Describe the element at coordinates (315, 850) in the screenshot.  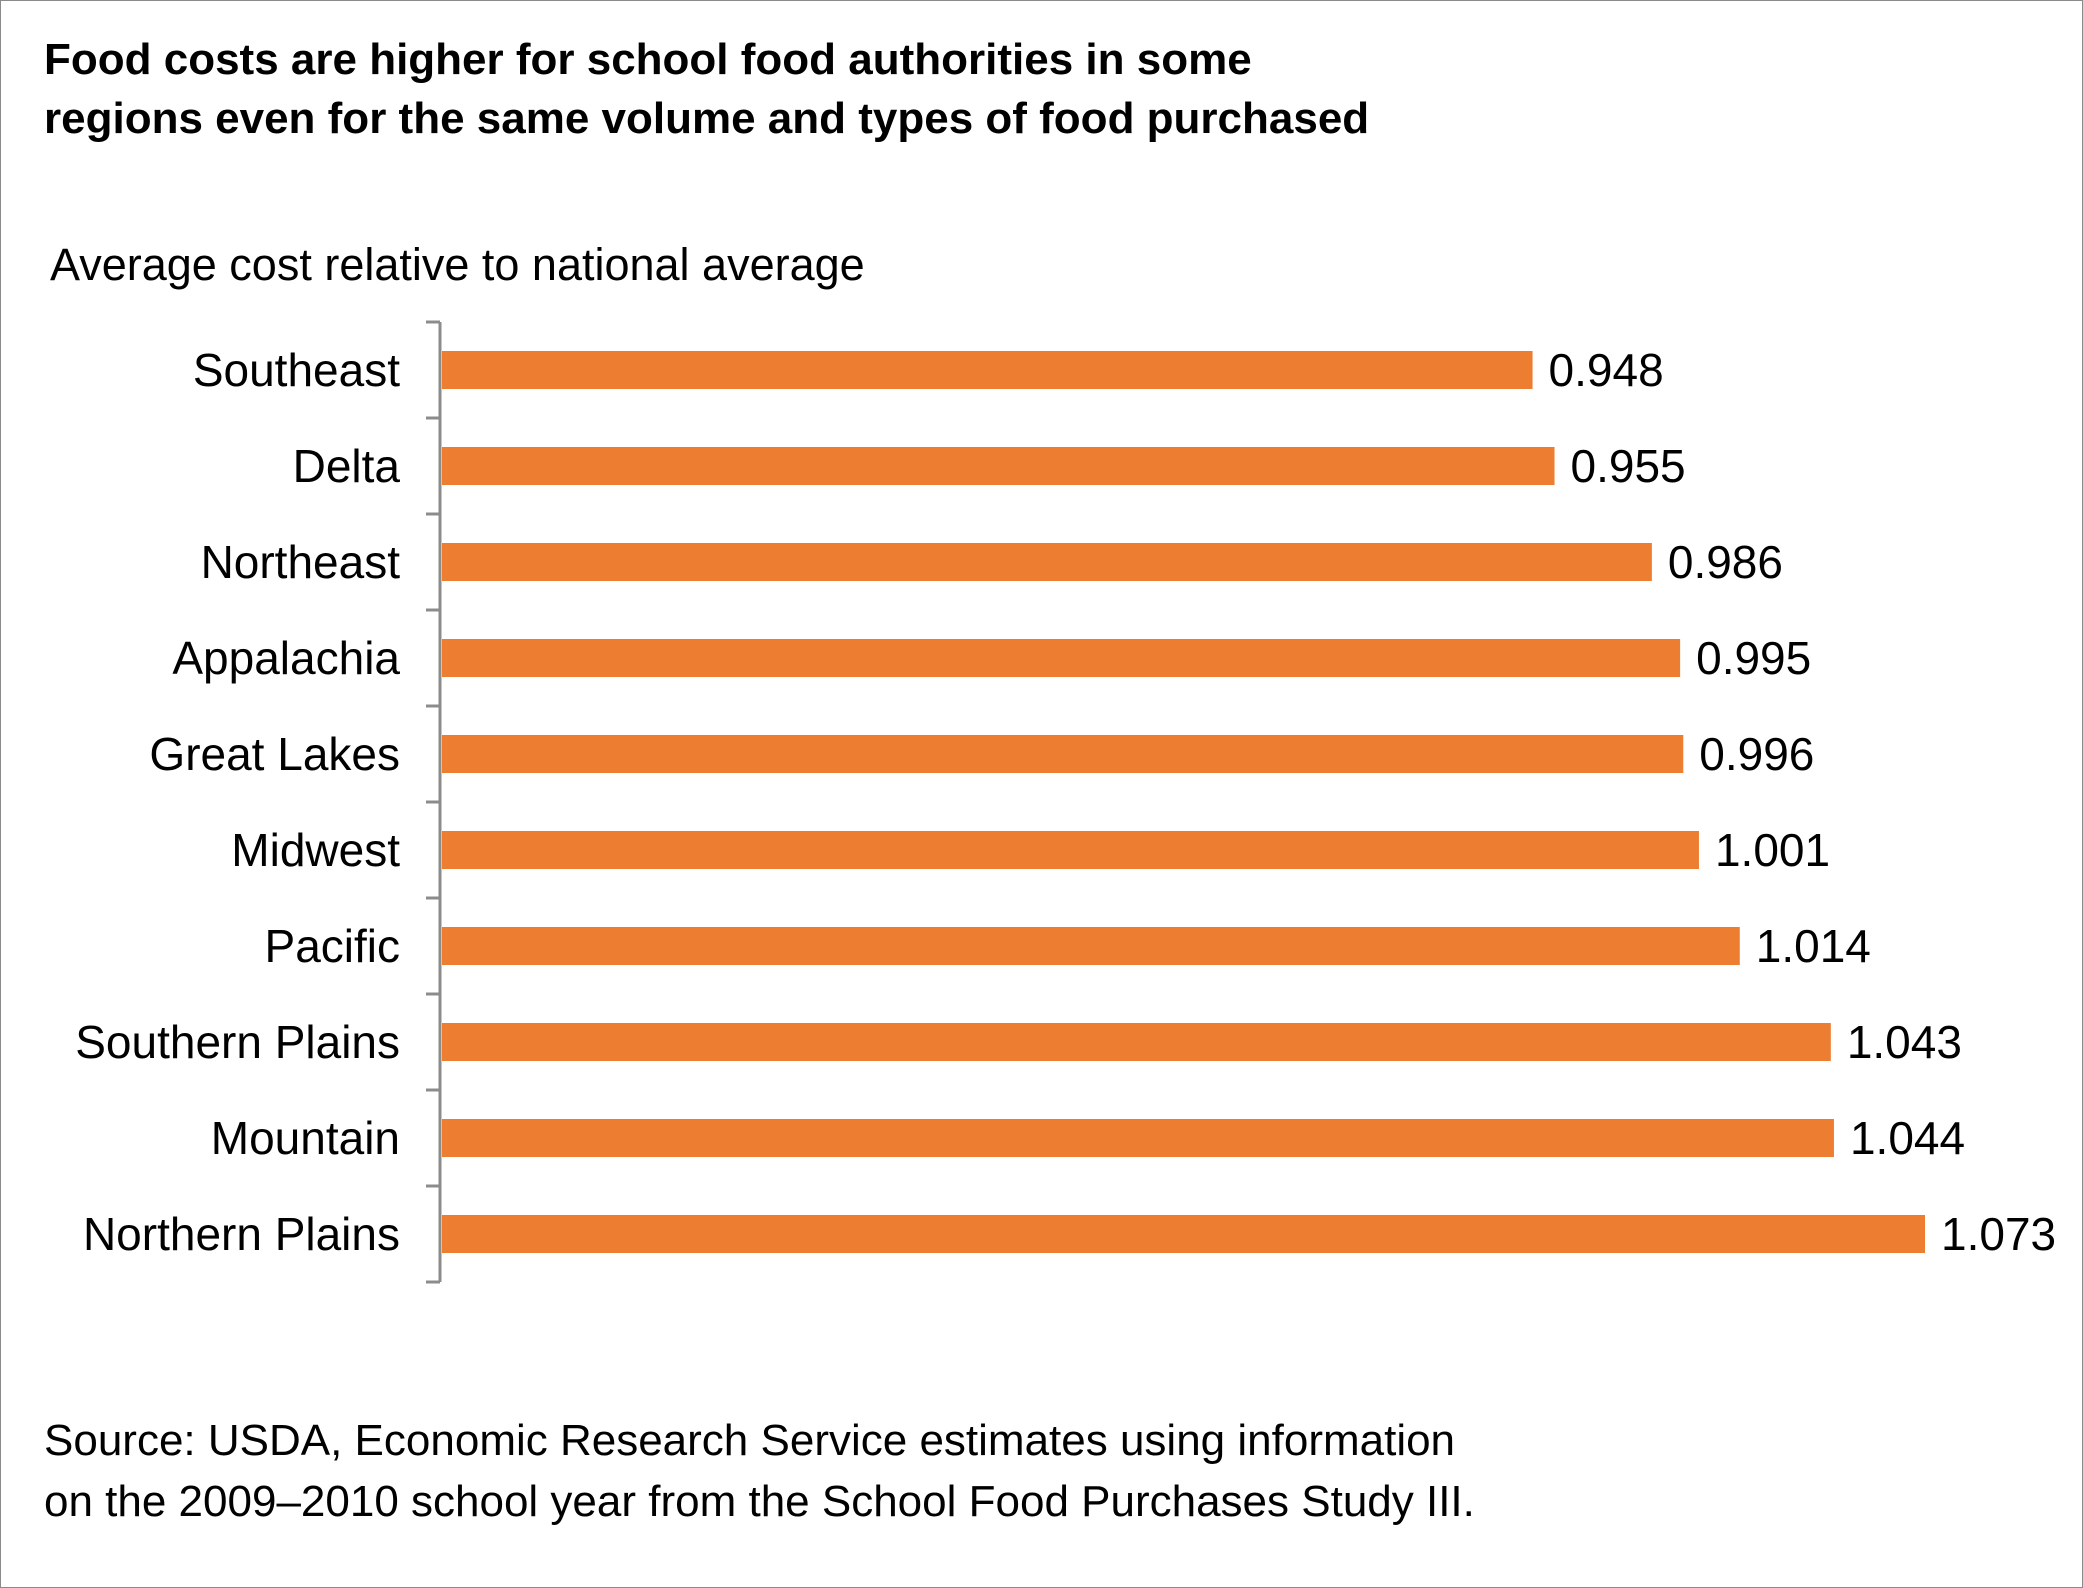
I see `category-label: Midwest` at that location.